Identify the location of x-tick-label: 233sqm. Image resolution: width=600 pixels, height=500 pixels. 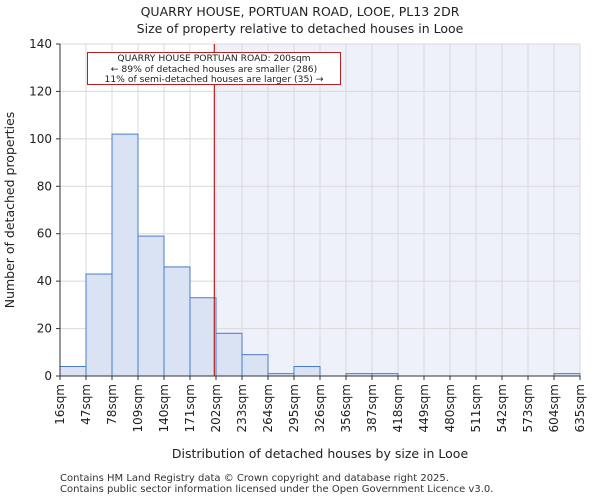
(242, 408).